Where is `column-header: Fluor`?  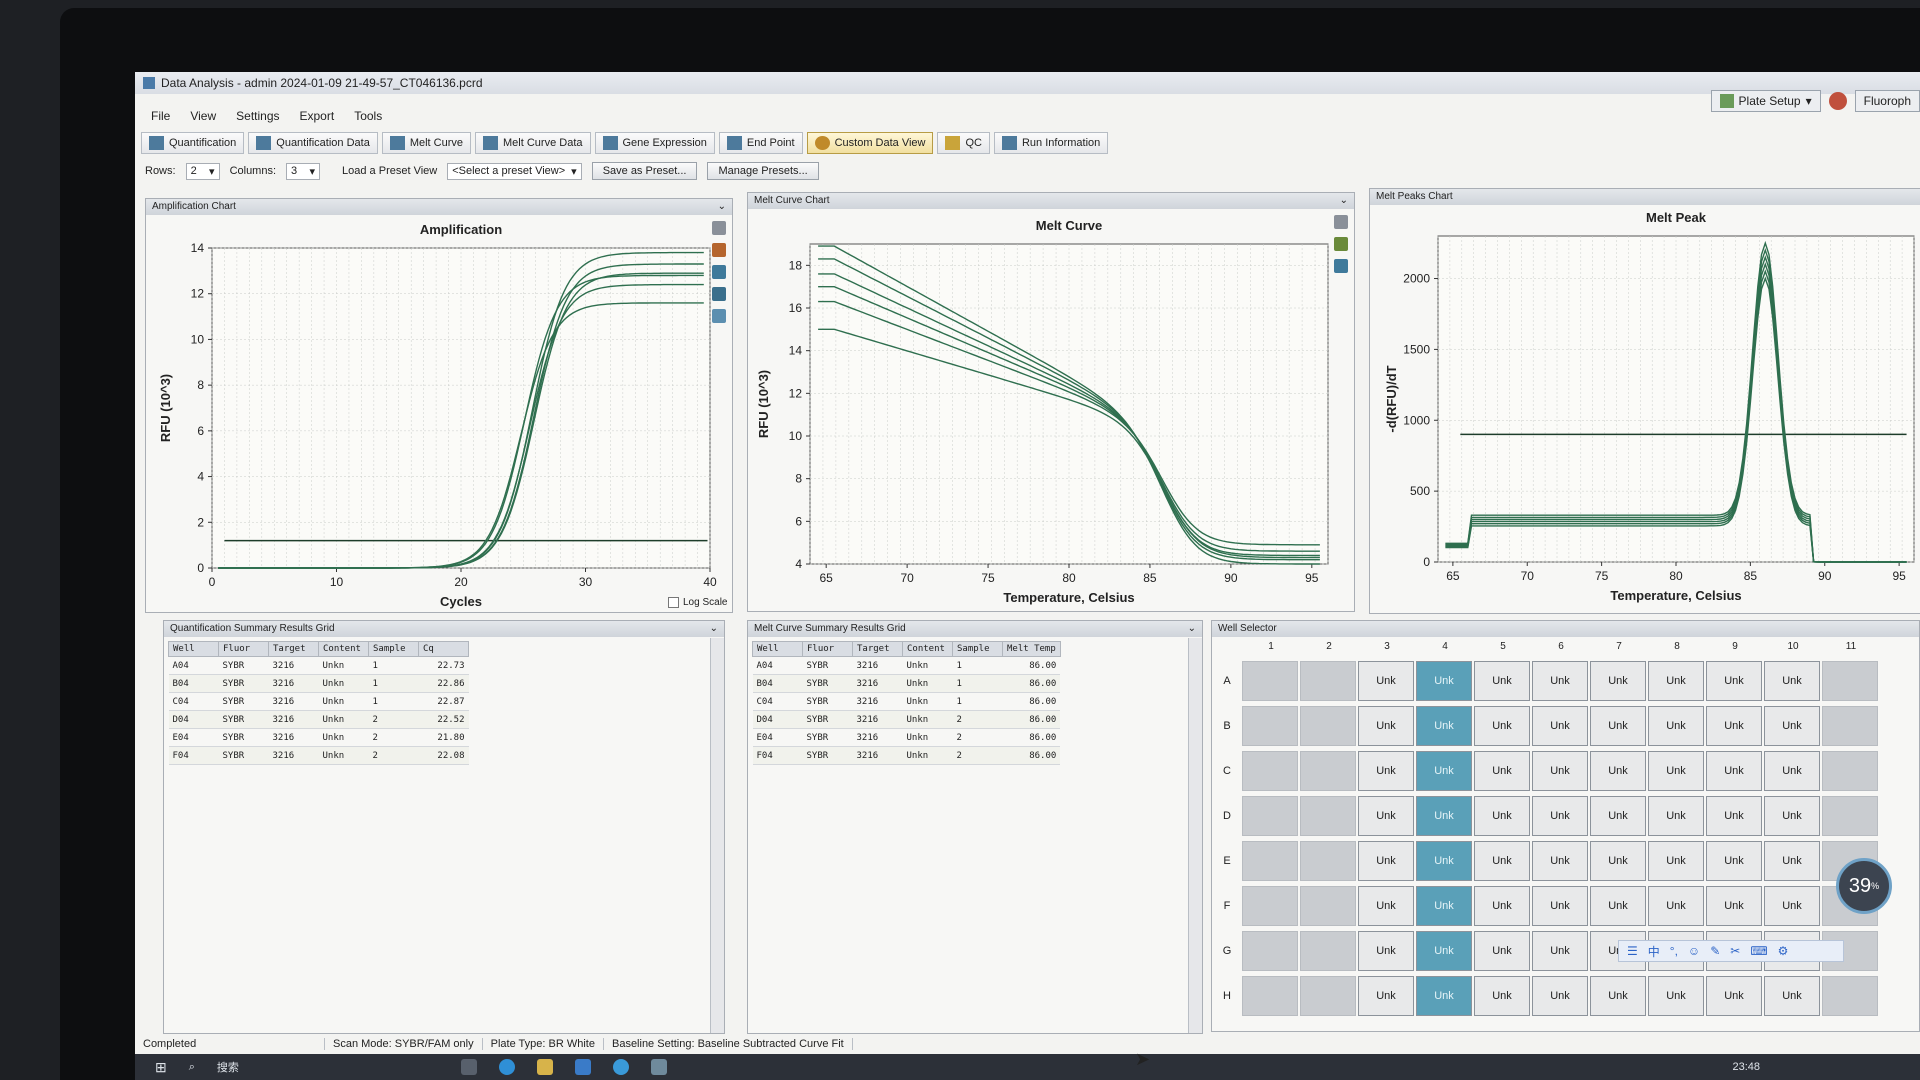
column-header: Fluor is located at coordinates (243, 649).